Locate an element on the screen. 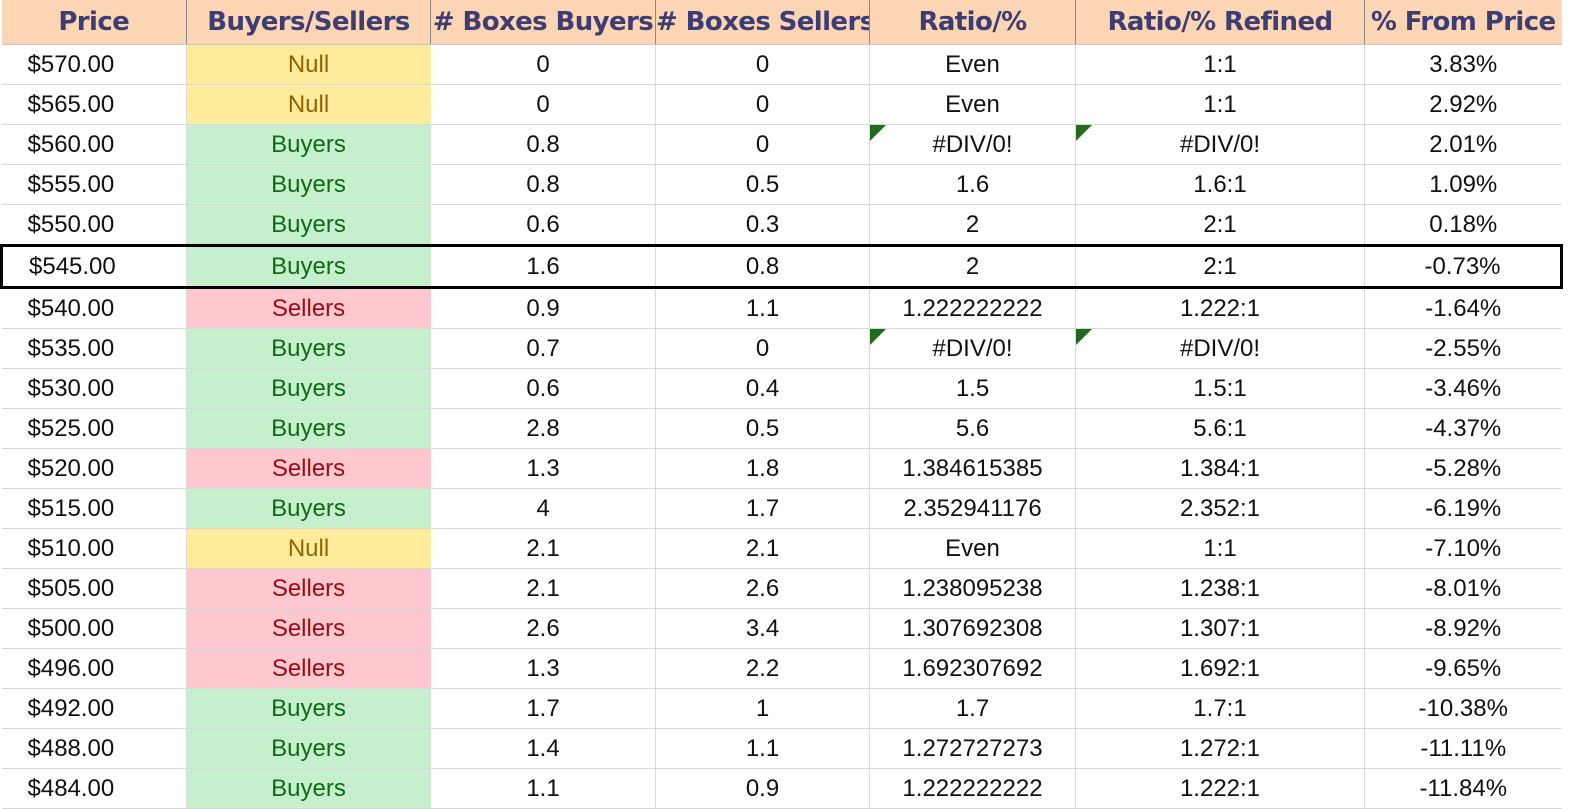 The height and width of the screenshot is (809, 1570). boxes-buyers-cell: 0.9 is located at coordinates (543, 308).